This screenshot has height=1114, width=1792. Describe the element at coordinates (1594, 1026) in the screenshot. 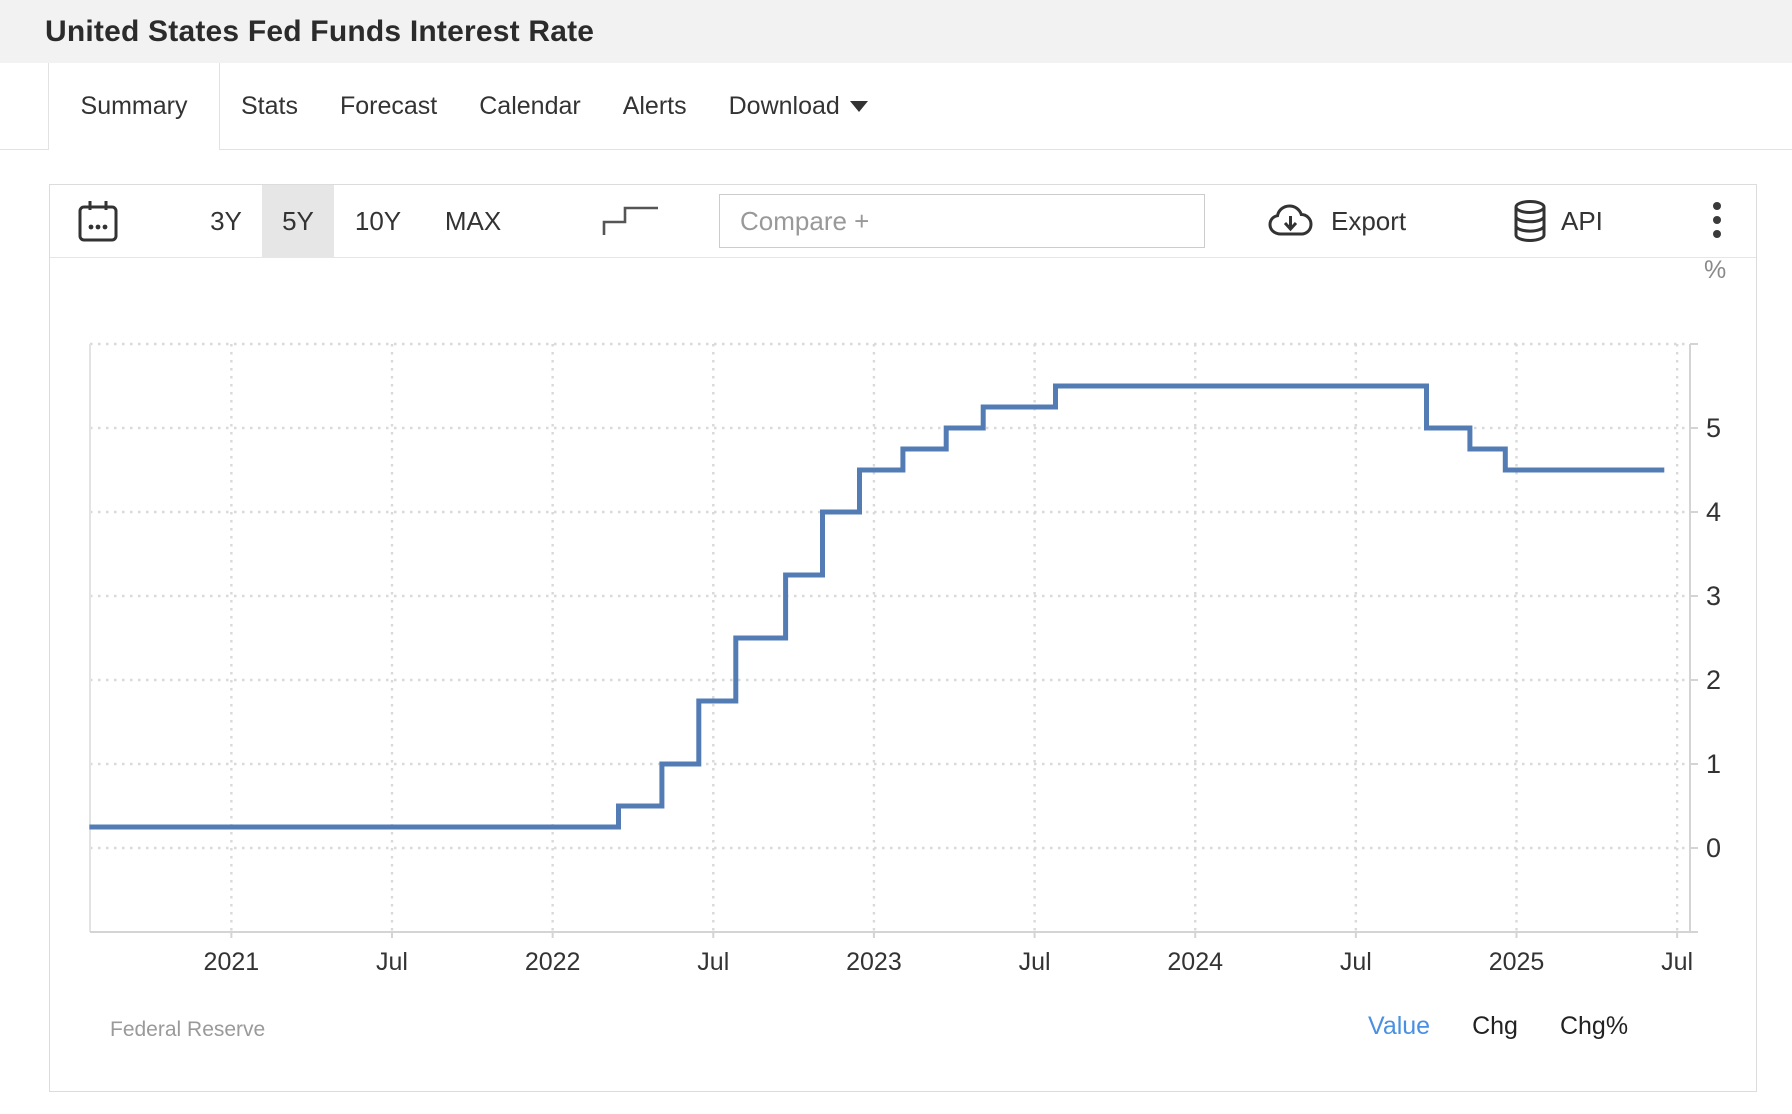

I see `mode-chgpct-link: Chg%` at that location.